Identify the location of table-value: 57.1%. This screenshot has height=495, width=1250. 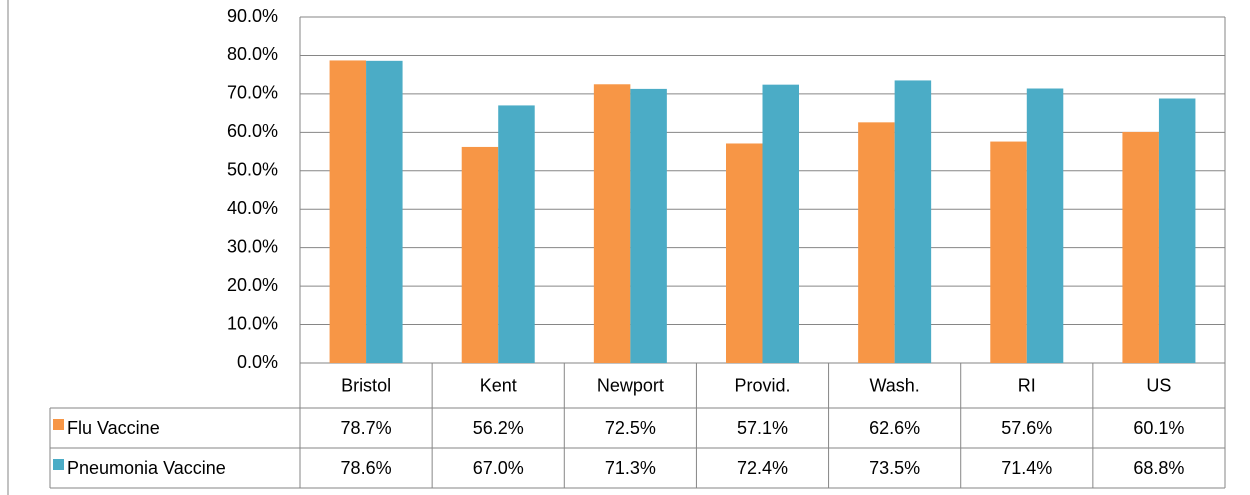
(762, 428).